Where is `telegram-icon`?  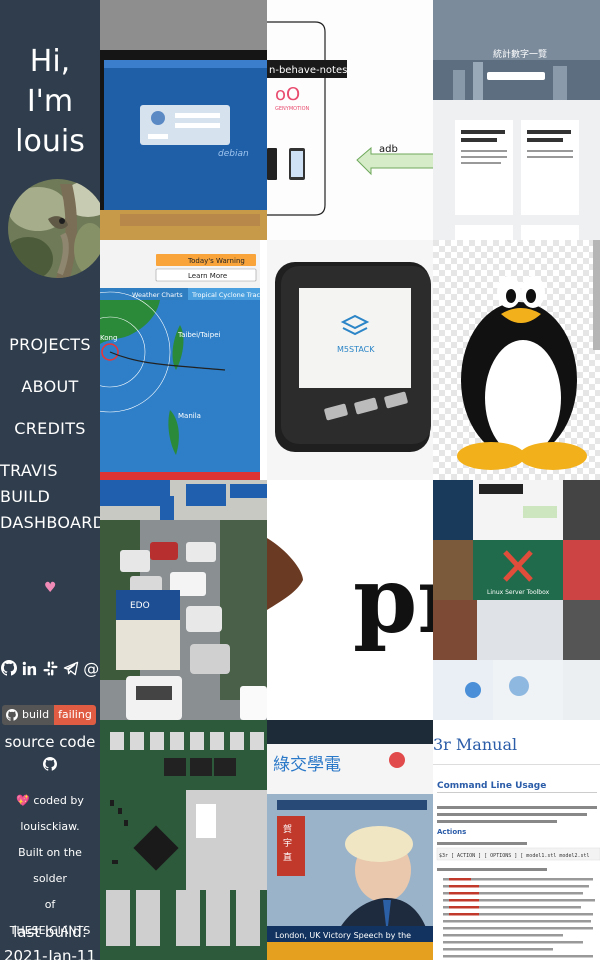
telegram-icon is located at coordinates (71, 668).